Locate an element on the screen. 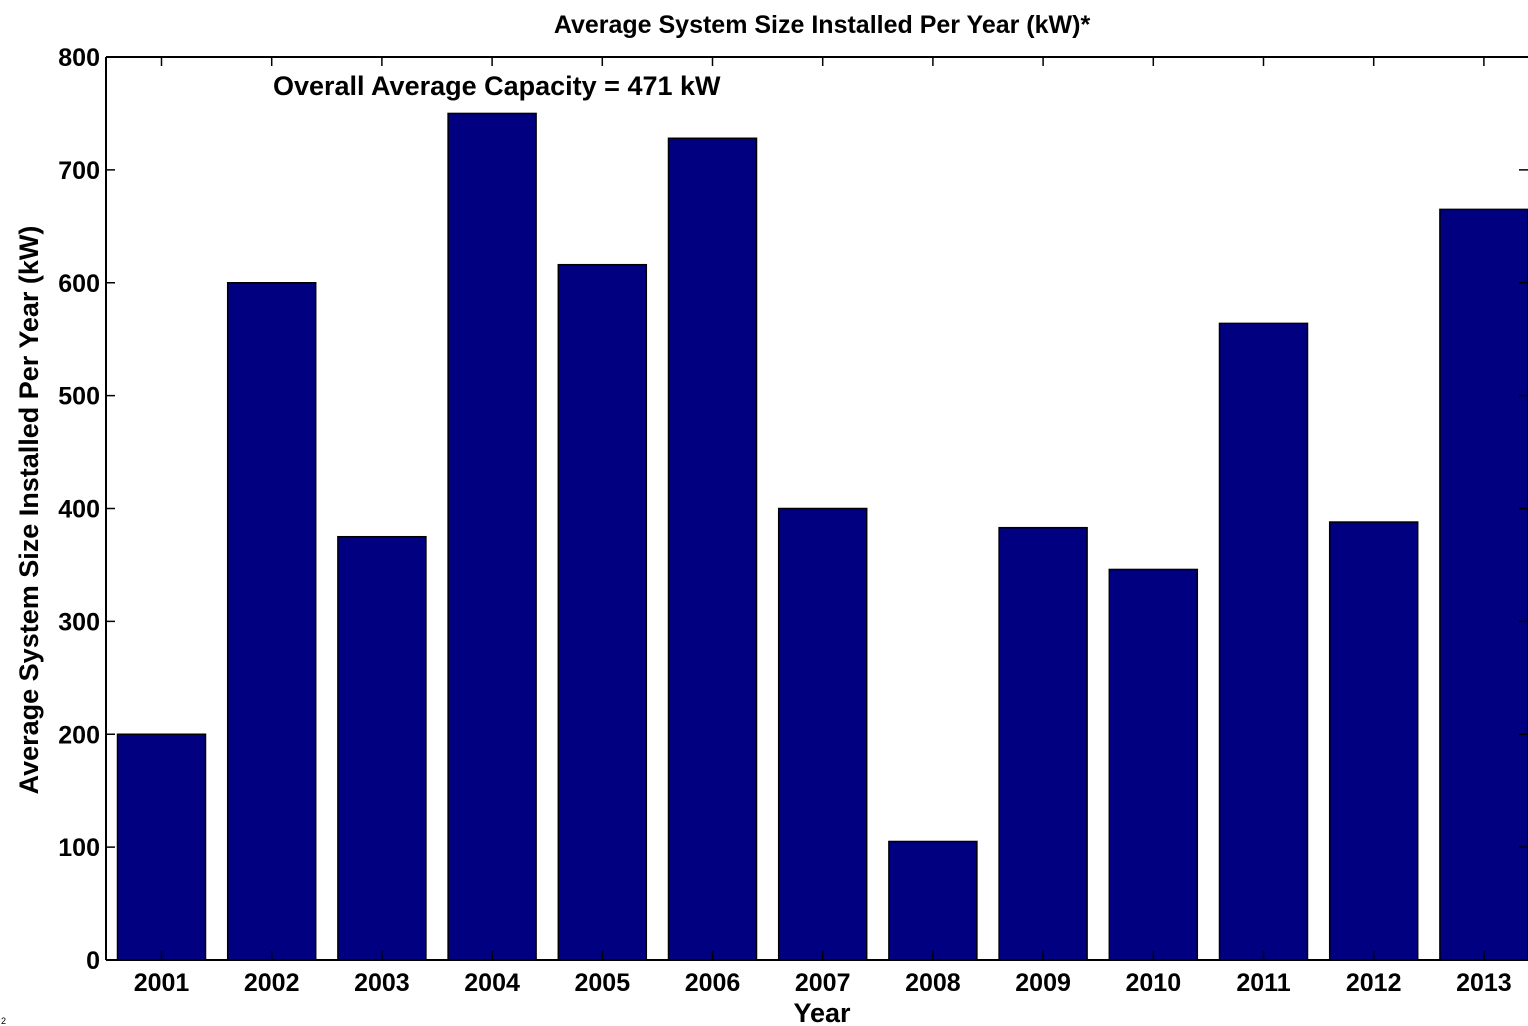  bar-2008 is located at coordinates (933, 900).